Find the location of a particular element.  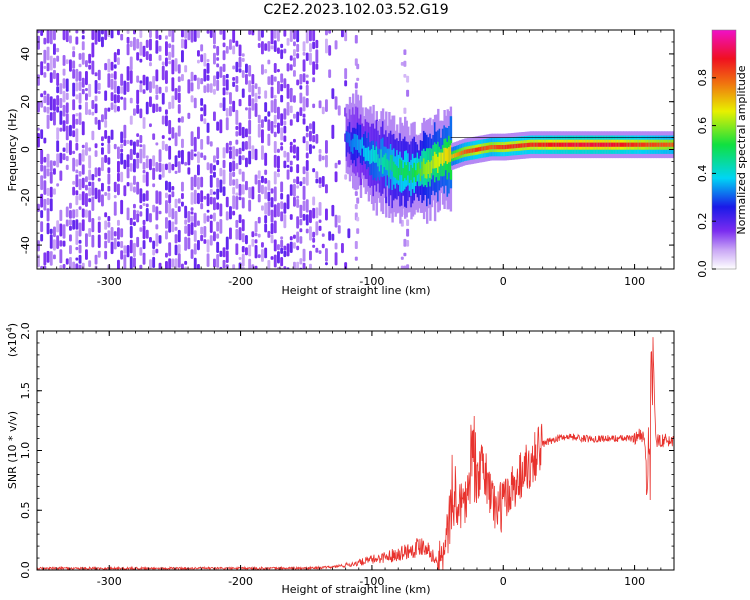

x-tick-label: -300 is located at coordinates (109, 581).